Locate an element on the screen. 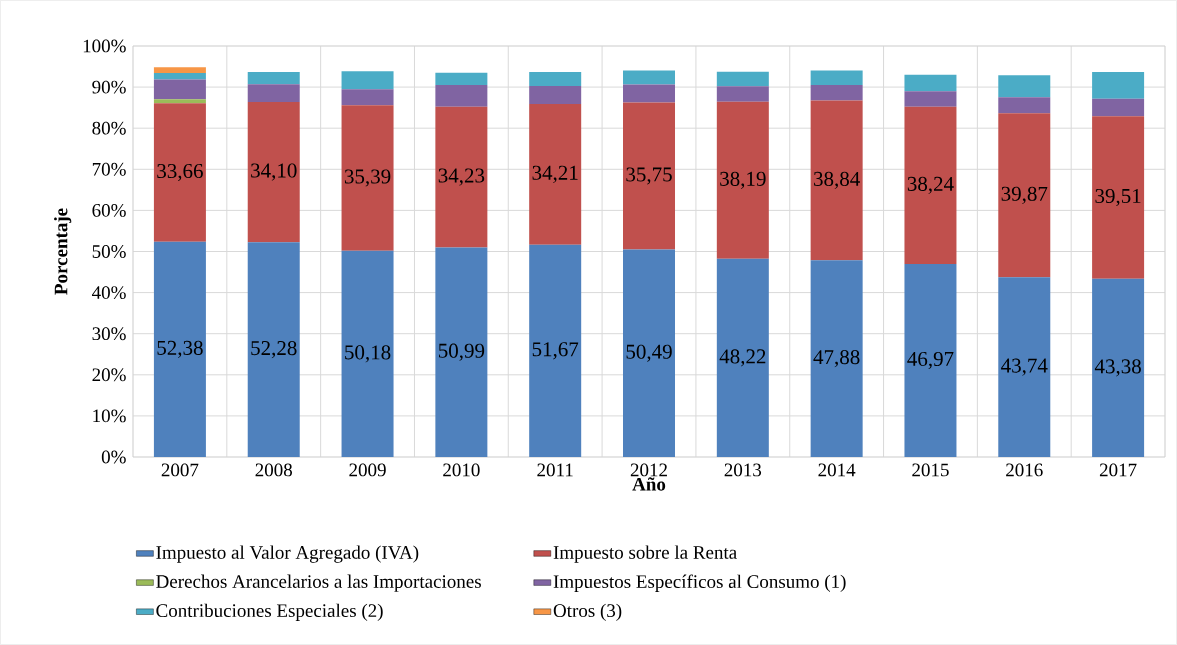 The height and width of the screenshot is (645, 1177). x-tick-label: 2012 is located at coordinates (648, 470).